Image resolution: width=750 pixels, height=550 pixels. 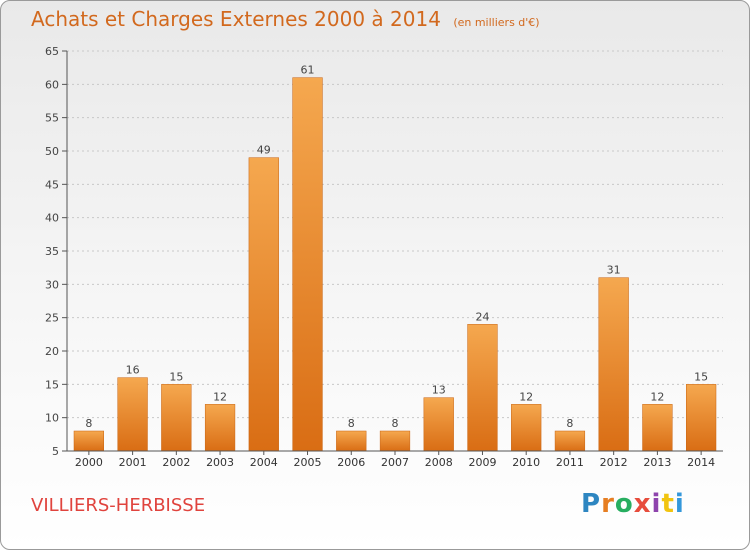 What do you see at coordinates (570, 441) in the screenshot?
I see `bar-2011` at bounding box center [570, 441].